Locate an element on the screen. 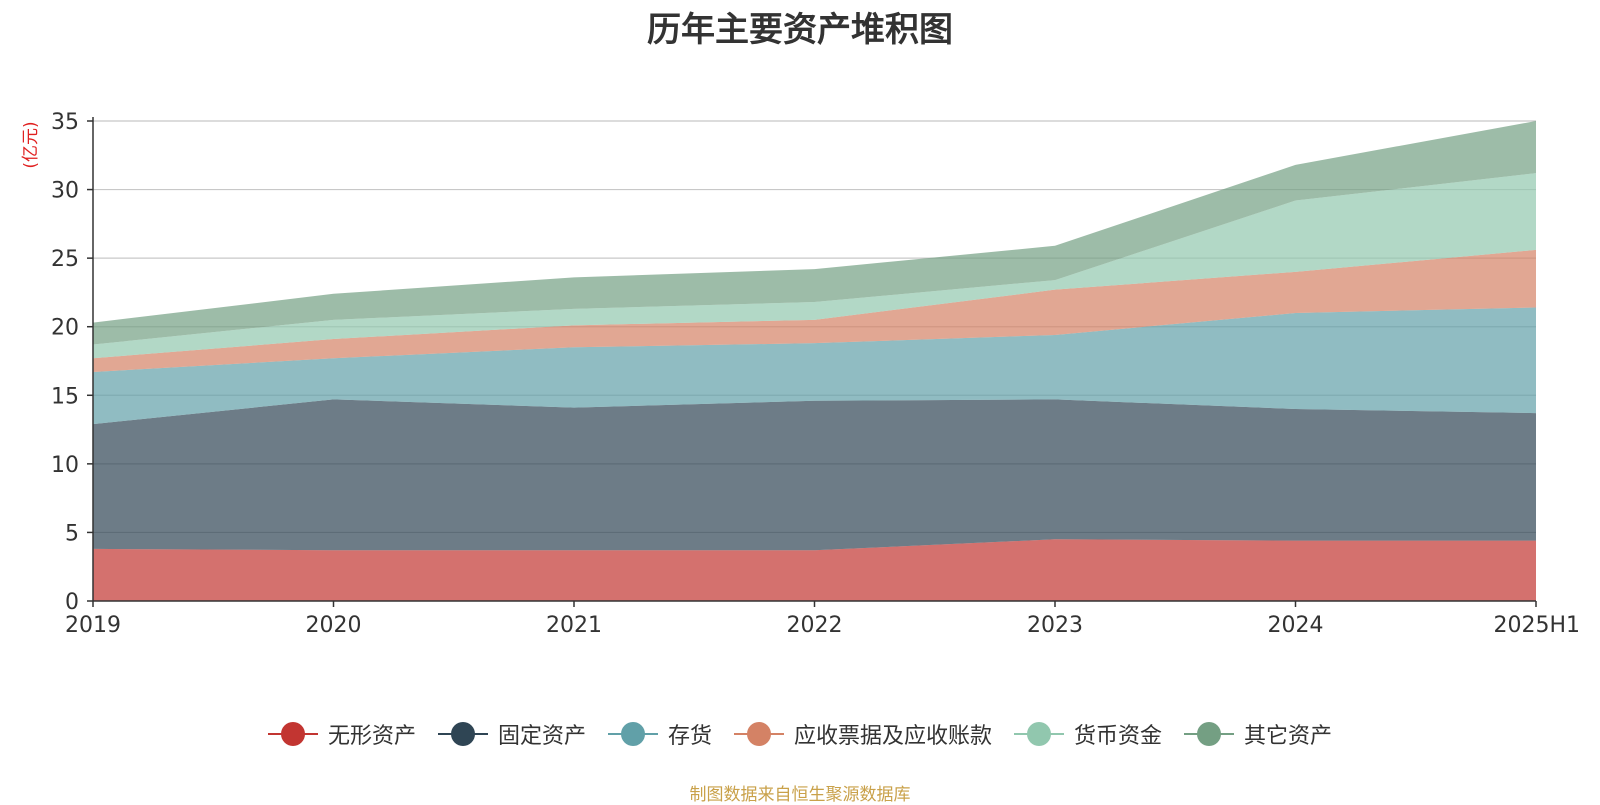 This screenshot has height=805, width=1600. legend-item: 固定资产 is located at coordinates (511, 734).